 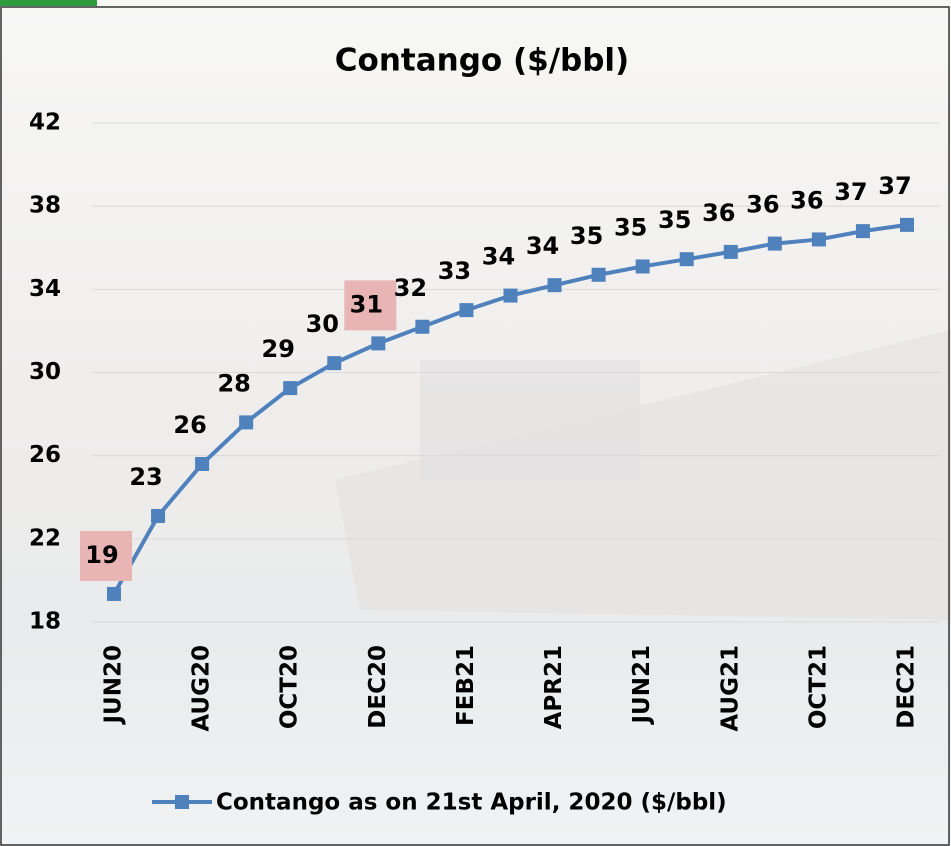 What do you see at coordinates (45, 455) in the screenshot?
I see `y-tick-label: 26` at bounding box center [45, 455].